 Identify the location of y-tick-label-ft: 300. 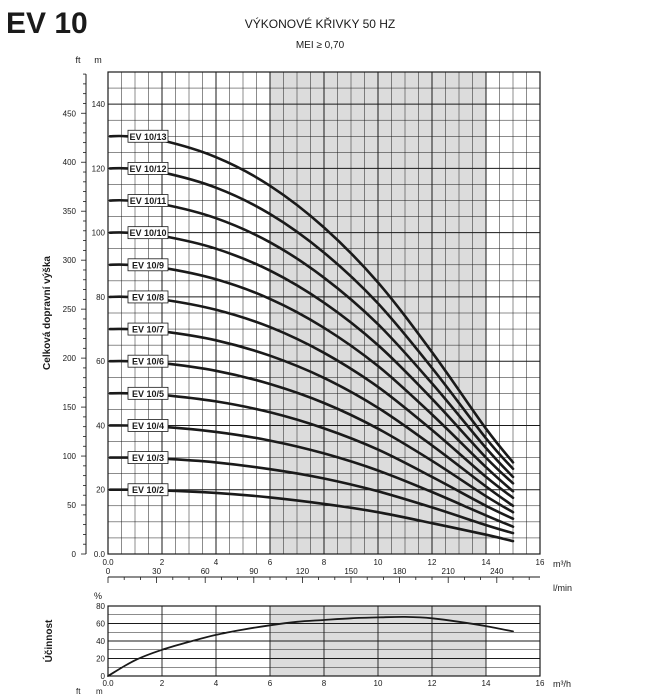
(70, 260).